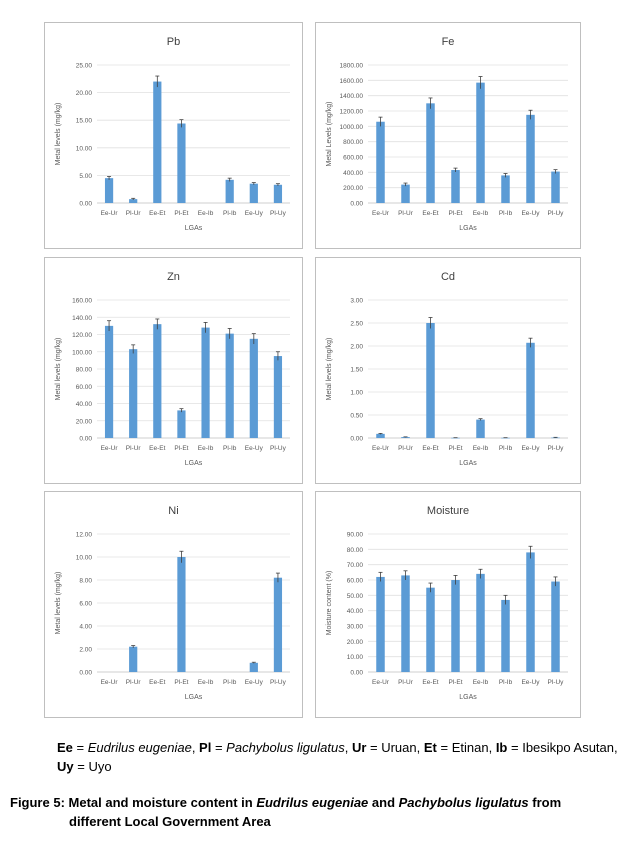 This screenshot has width=636, height=857. Describe the element at coordinates (353, 173) in the screenshot. I see `y-tick-label: 400.00` at that location.